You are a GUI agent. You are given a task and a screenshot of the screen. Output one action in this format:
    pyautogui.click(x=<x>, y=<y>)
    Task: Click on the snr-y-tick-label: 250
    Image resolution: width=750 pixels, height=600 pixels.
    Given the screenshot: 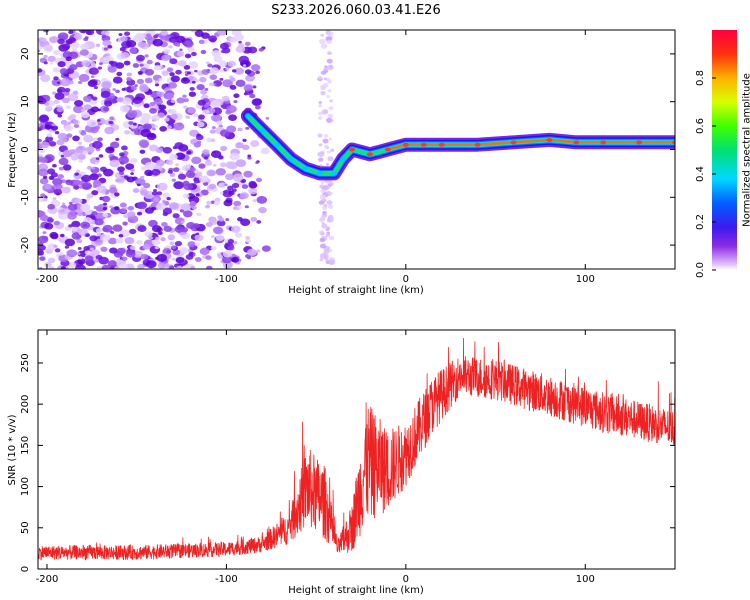 What is the action you would take?
    pyautogui.click(x=25, y=362)
    